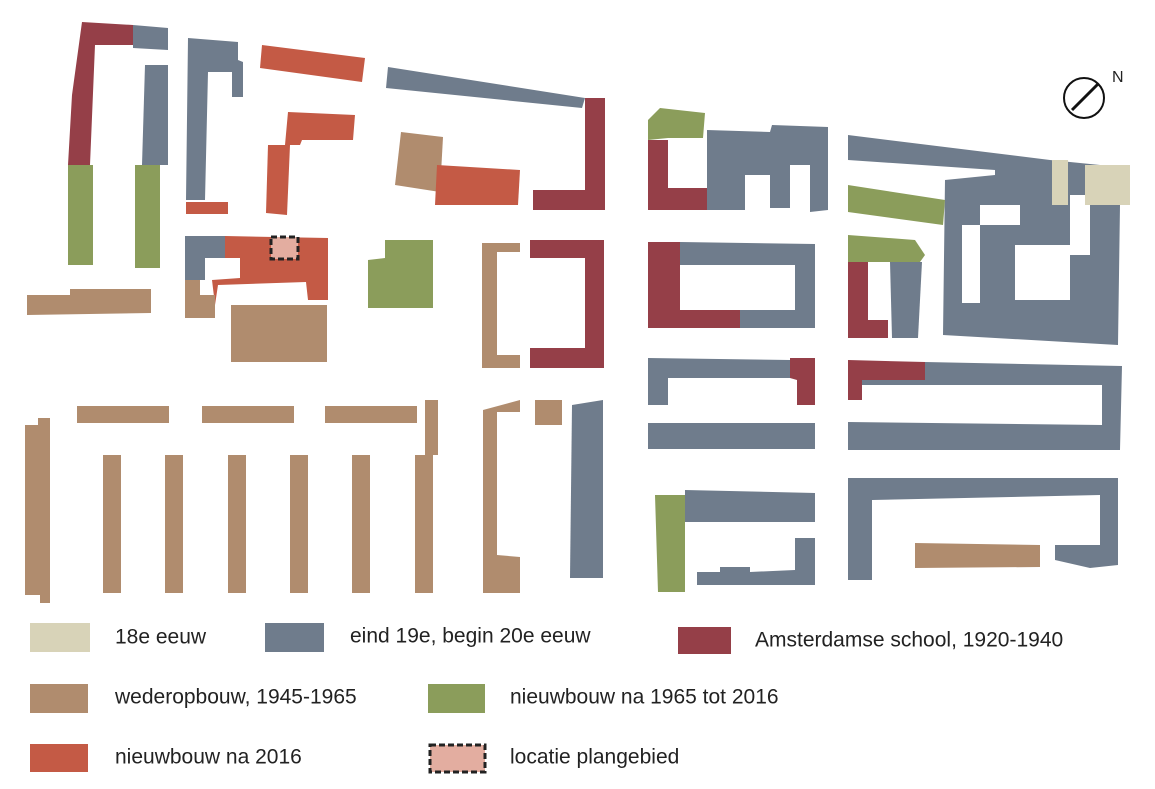  I want to click on legend-label: nieuwbouw na 2016, so click(208, 757).